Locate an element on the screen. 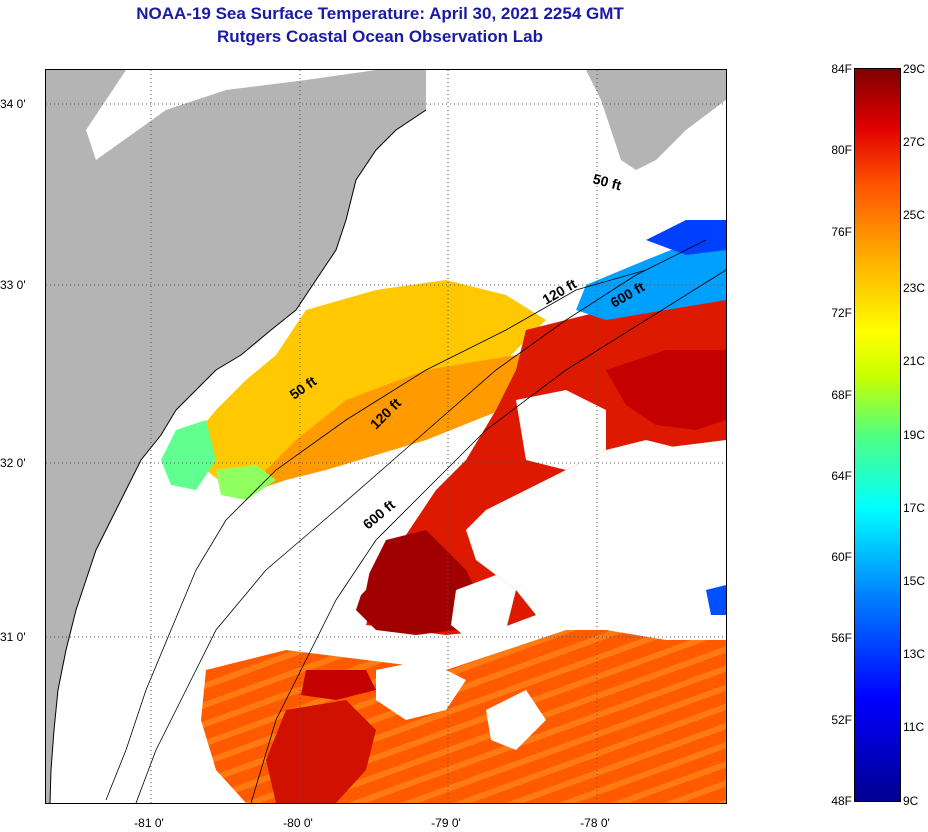 This screenshot has width=928, height=832. colorbar-f-label: 76F is located at coordinates (841, 232).